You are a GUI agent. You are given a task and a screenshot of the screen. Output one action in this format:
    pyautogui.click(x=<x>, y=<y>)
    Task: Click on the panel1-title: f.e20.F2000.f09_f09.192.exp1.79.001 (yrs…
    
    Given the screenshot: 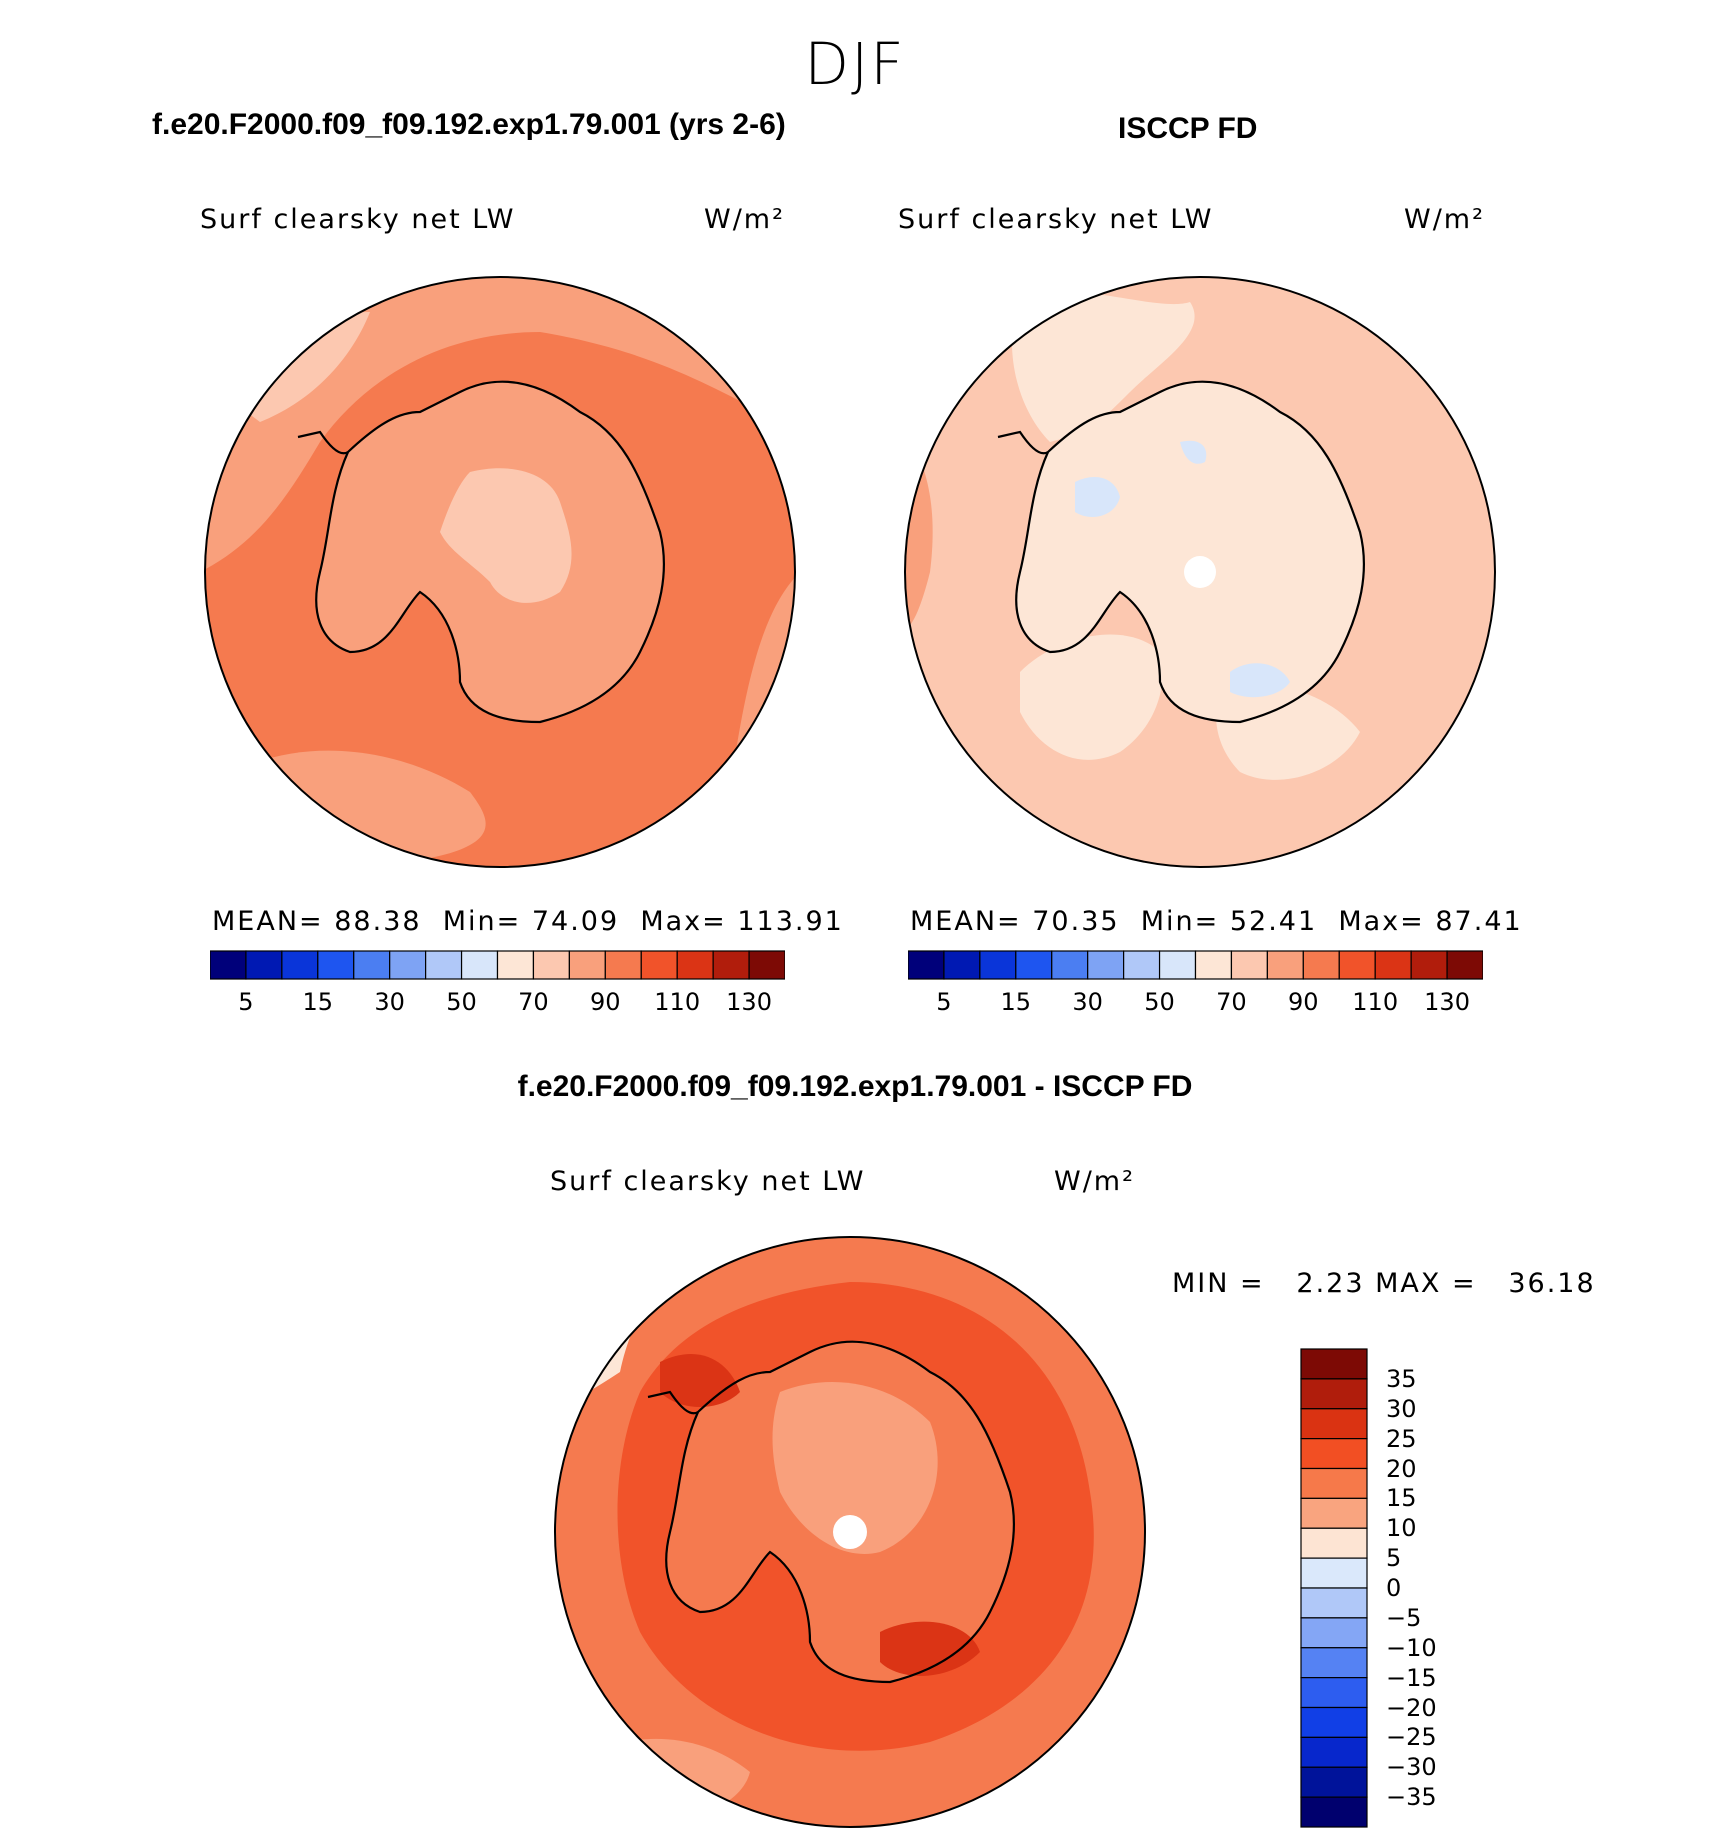 What is the action you would take?
    pyautogui.click(x=469, y=124)
    